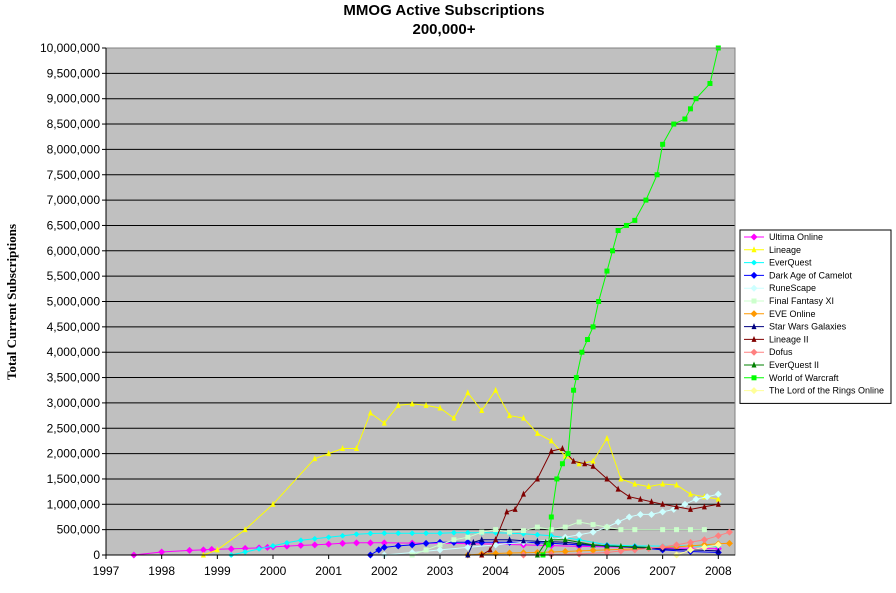 The height and width of the screenshot is (593, 896). Describe the element at coordinates (796, 237) in the screenshot. I see `legend-label: Ultima Online` at that location.